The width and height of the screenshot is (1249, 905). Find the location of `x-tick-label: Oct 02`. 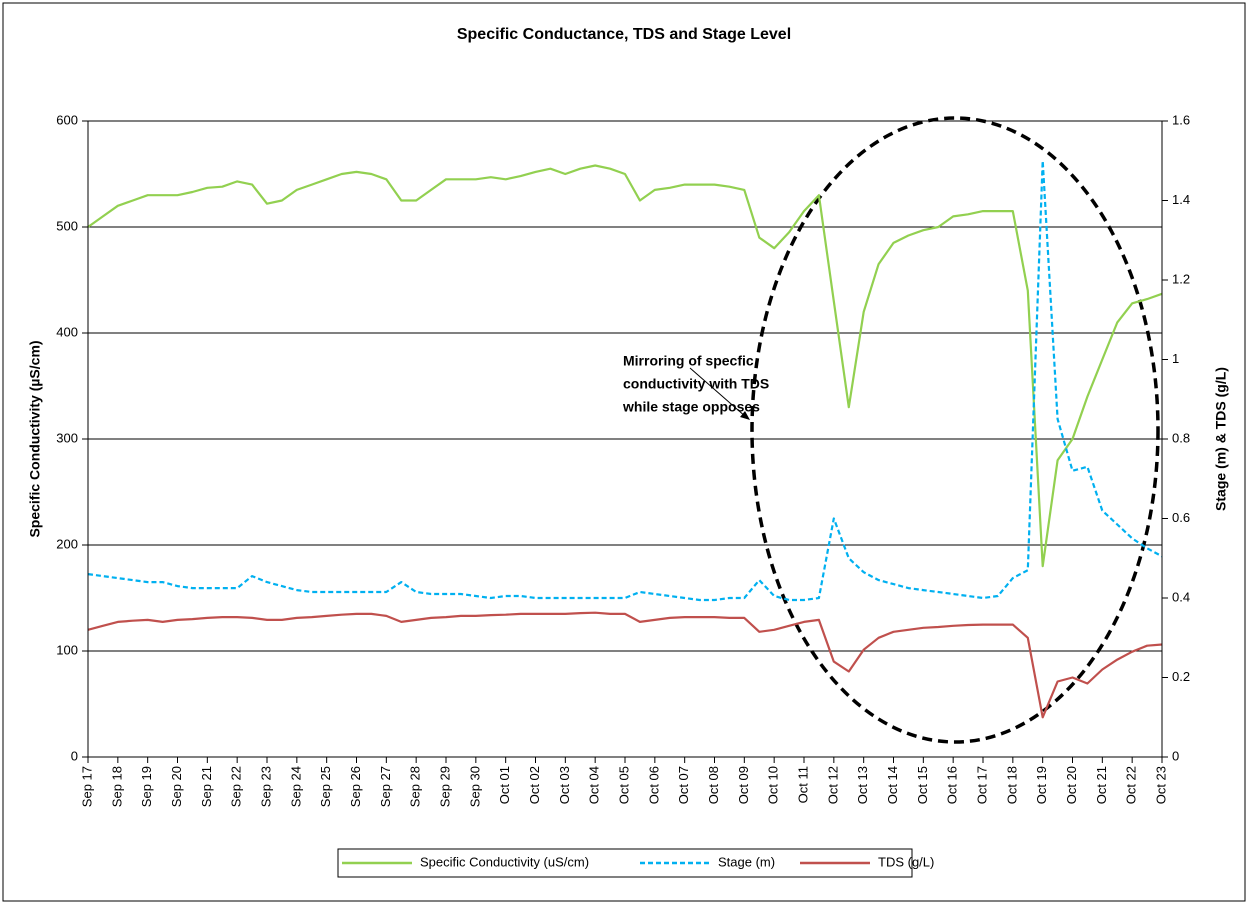

x-tick-label: Oct 02 is located at coordinates (534, 785).